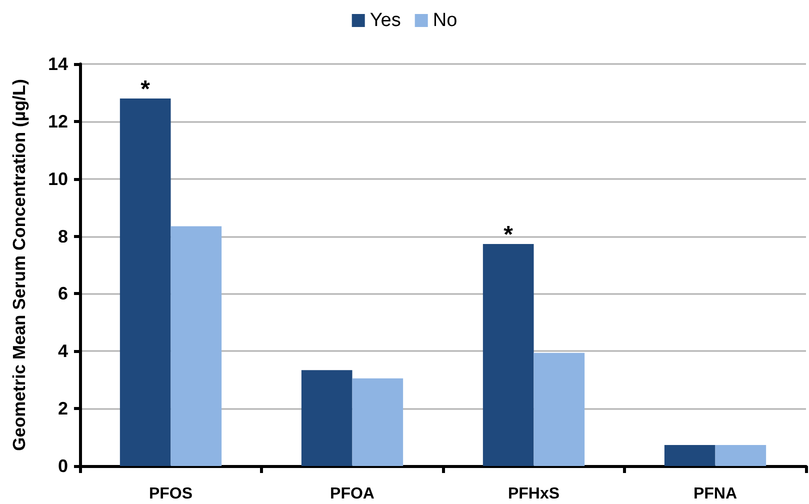  Describe the element at coordinates (63, 351) in the screenshot. I see `y-tick-label: 4` at that location.